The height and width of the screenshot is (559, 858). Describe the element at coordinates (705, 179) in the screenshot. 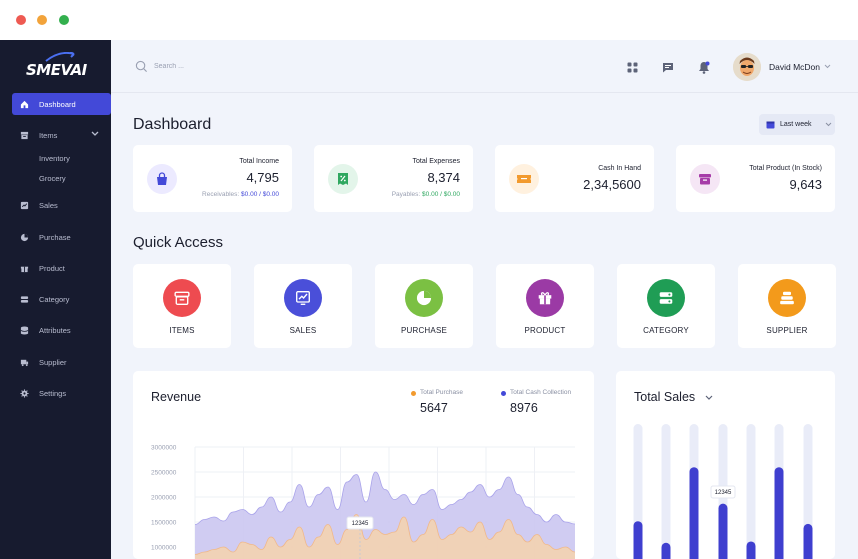

I see `archive-icon` at that location.